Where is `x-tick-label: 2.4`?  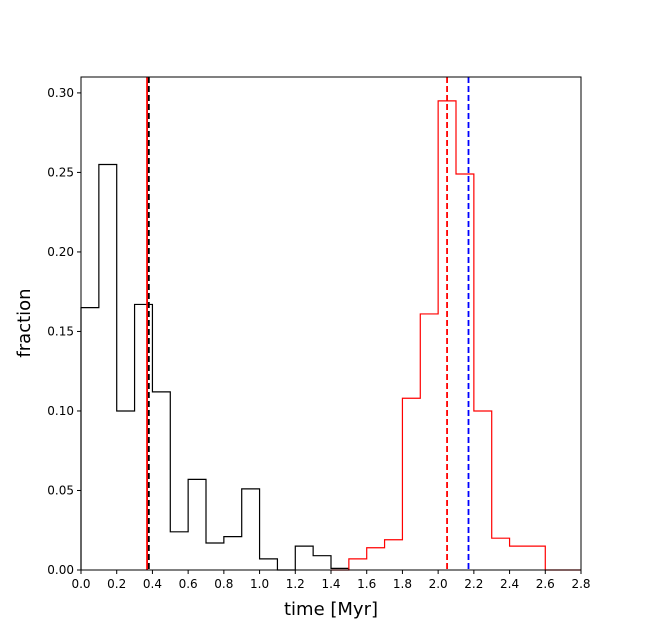 x-tick-label: 2.4 is located at coordinates (509, 584).